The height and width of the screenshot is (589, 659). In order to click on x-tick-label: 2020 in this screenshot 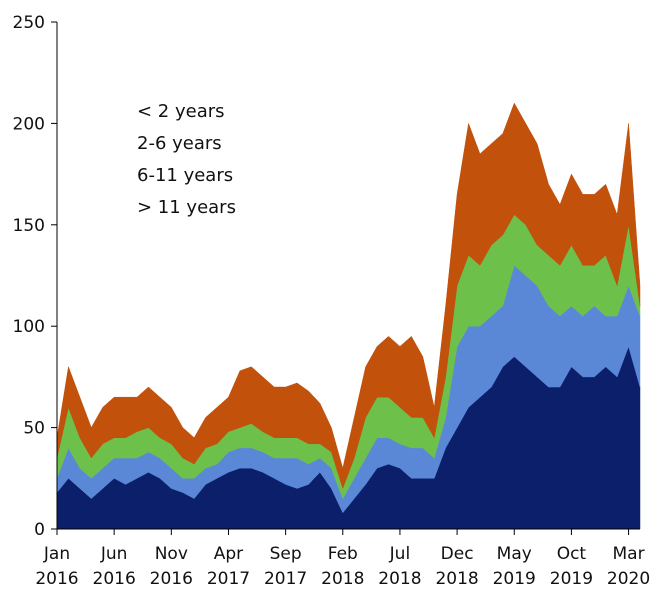, I will do `click(628, 579)`.